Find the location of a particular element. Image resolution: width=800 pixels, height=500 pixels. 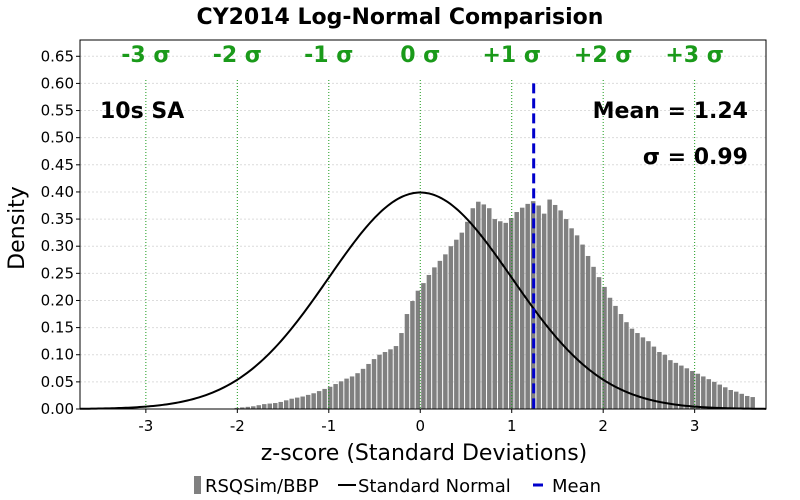

sigma-label: +2 σ is located at coordinates (603, 55).